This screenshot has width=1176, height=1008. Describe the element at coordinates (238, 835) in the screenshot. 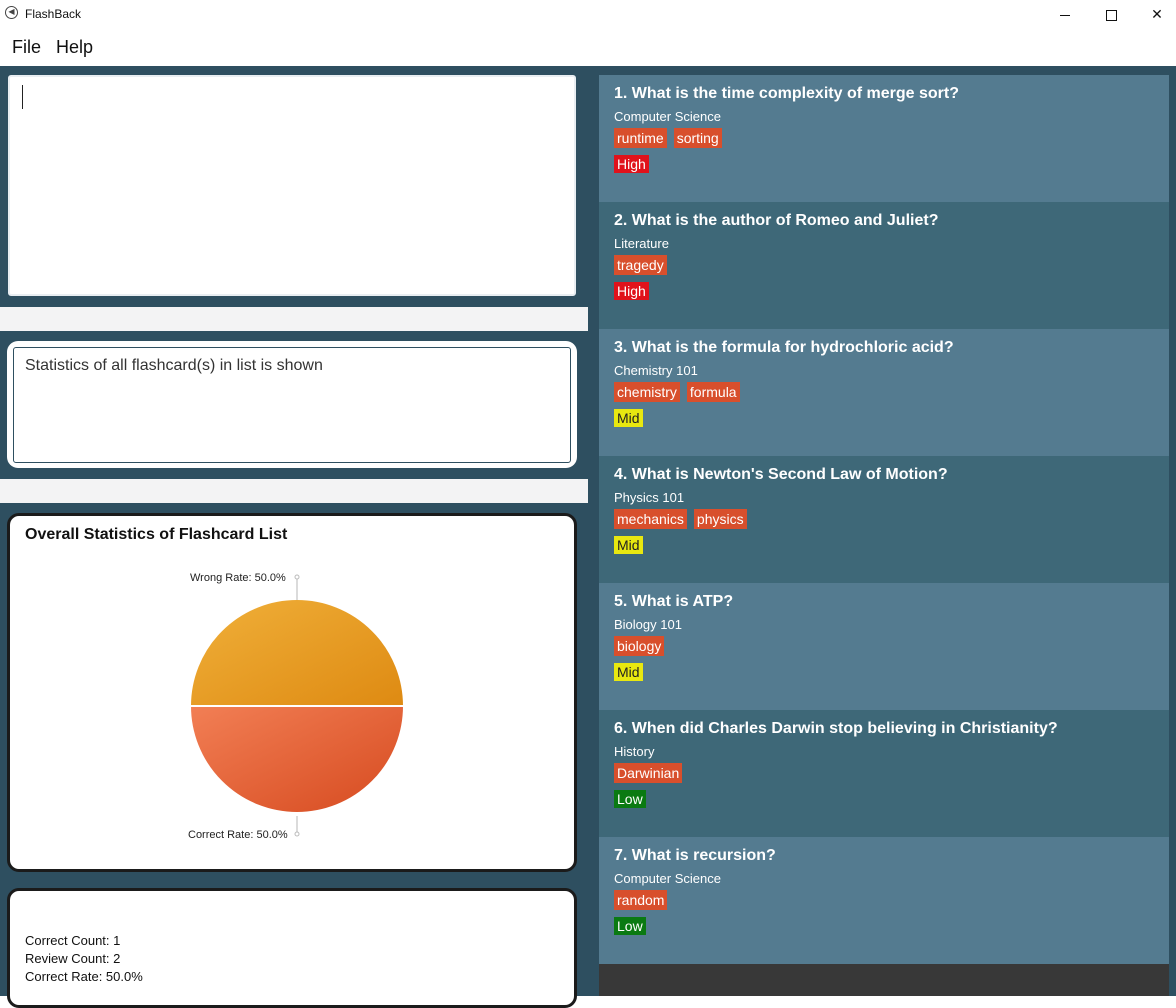

I see `correct-rate-label: Correct Rate: 50.0%` at that location.